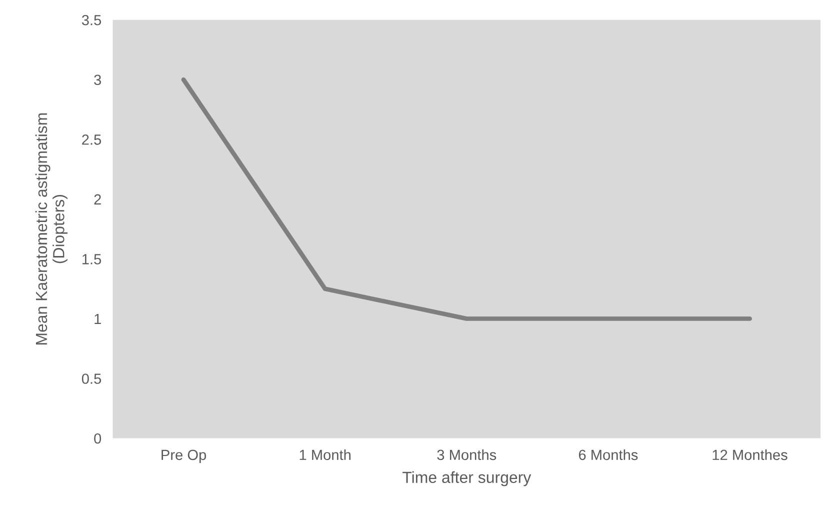 The image size is (823, 509). What do you see at coordinates (608, 454) in the screenshot?
I see `x-tick-label: 6 Months` at bounding box center [608, 454].